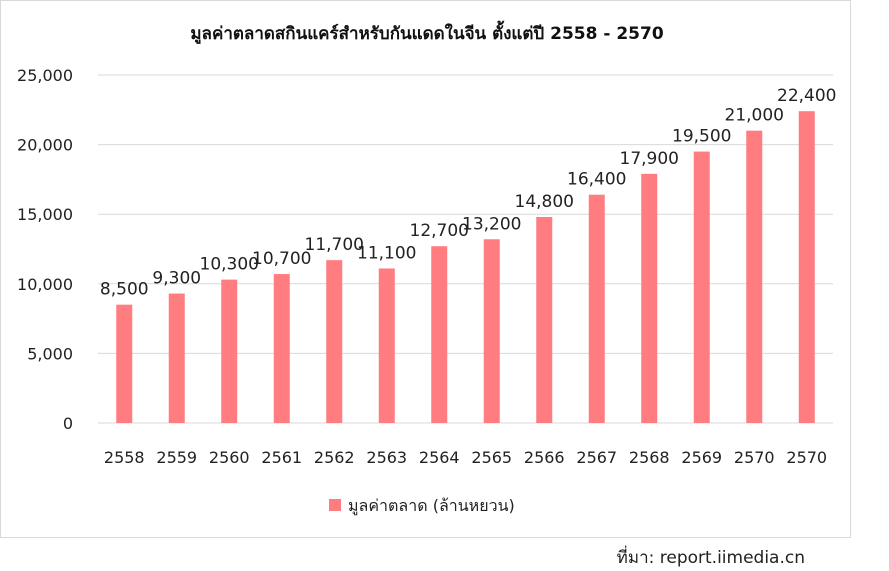 The height and width of the screenshot is (571, 889). What do you see at coordinates (45, 75) in the screenshot?
I see `y-tick-label: 25,000` at bounding box center [45, 75].